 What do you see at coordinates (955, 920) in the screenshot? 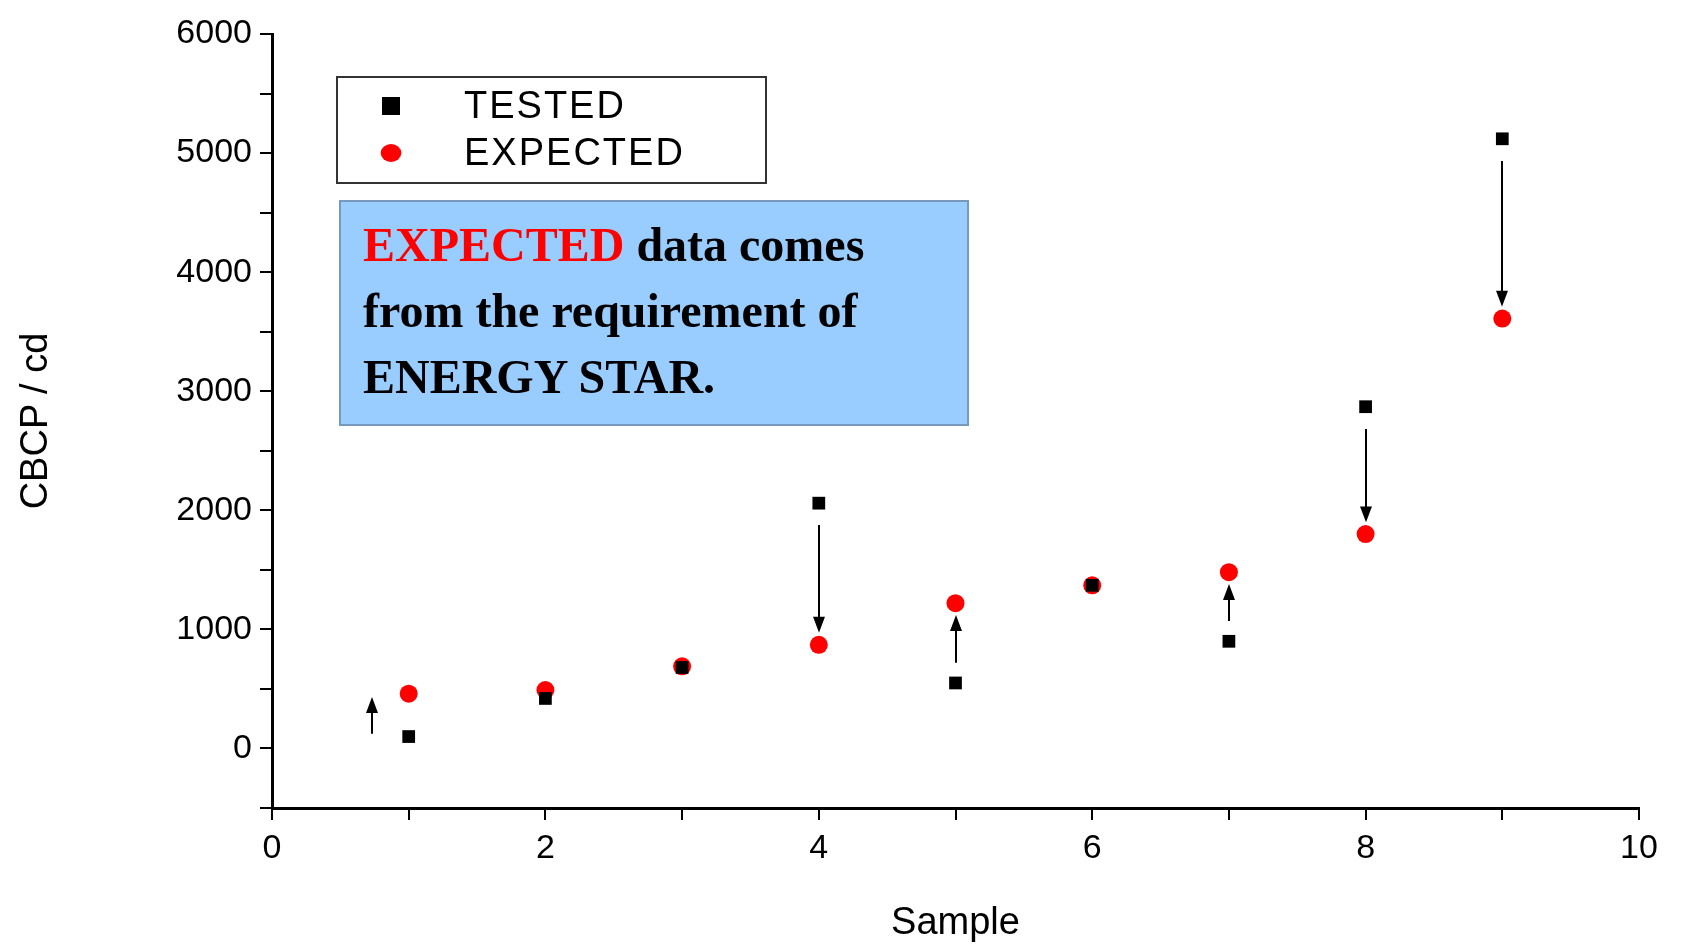
I see `x-axis-title: Sample` at bounding box center [955, 920].